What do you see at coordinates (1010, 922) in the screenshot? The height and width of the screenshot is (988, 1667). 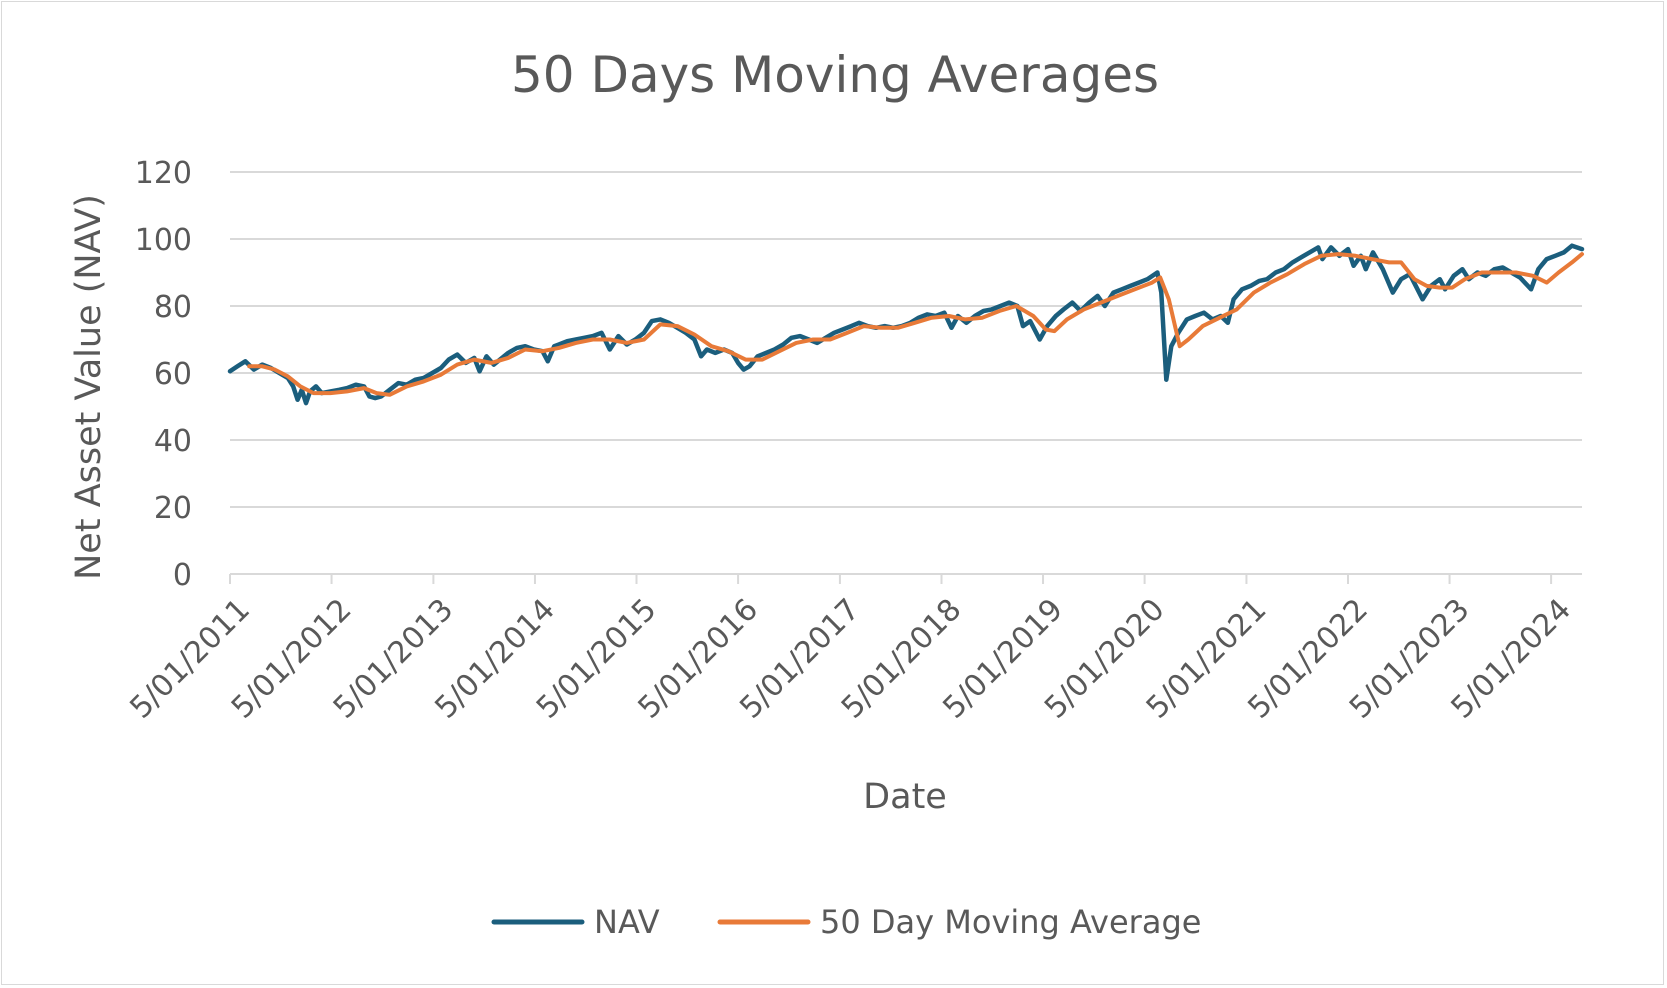 I see `legend-label: 50 Day Moving Average` at bounding box center [1010, 922].